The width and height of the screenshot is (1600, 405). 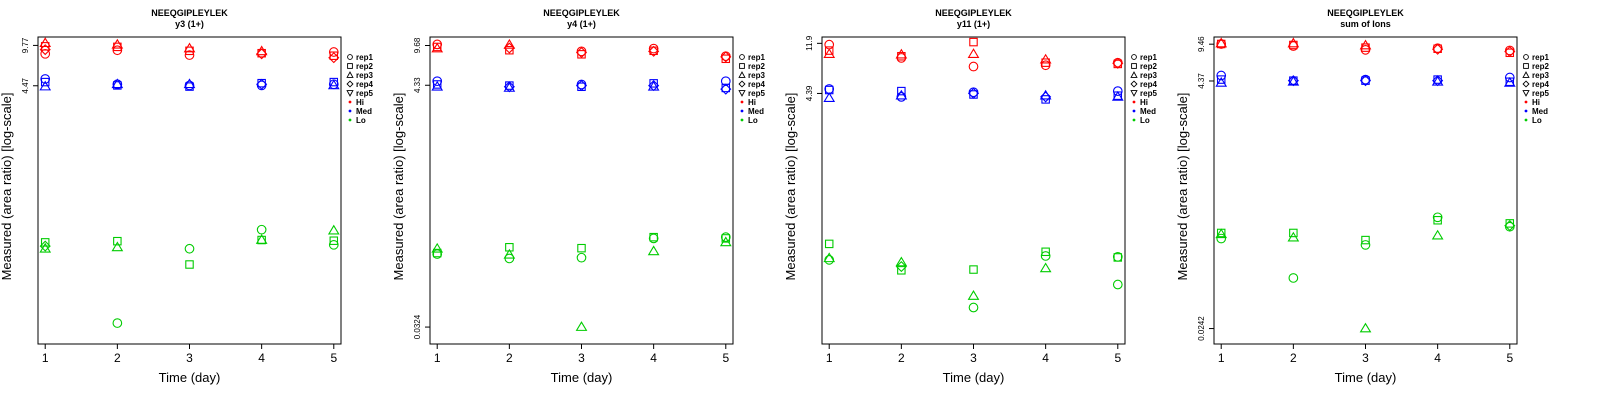 I want to click on legend-label: Med, so click(x=1148, y=111).